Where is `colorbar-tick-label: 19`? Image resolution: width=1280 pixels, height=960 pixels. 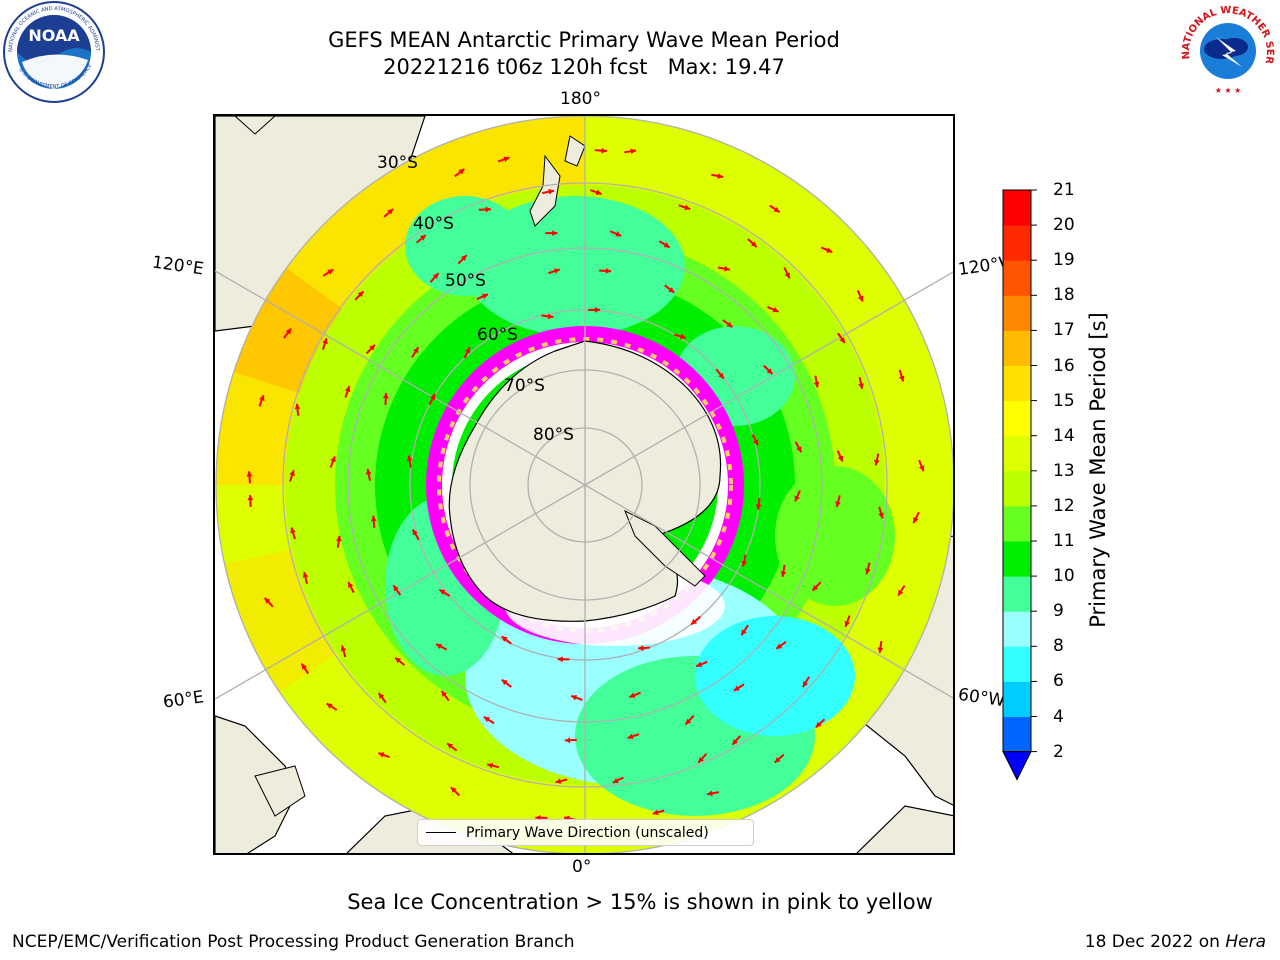 colorbar-tick-label: 19 is located at coordinates (1064, 260).